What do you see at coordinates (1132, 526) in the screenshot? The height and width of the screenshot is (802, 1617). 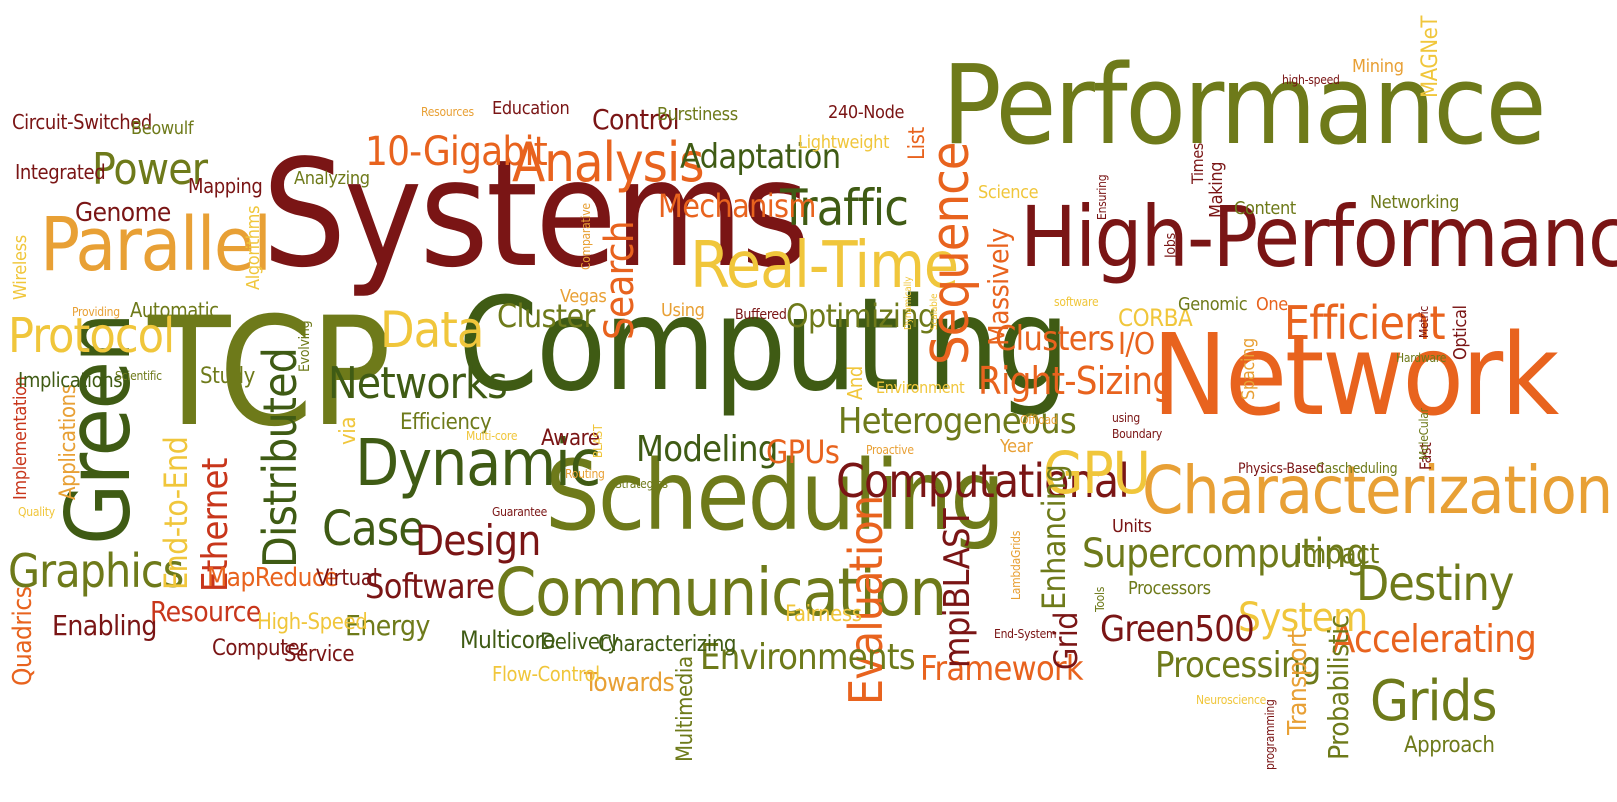 I see `word-units: Units` at bounding box center [1132, 526].